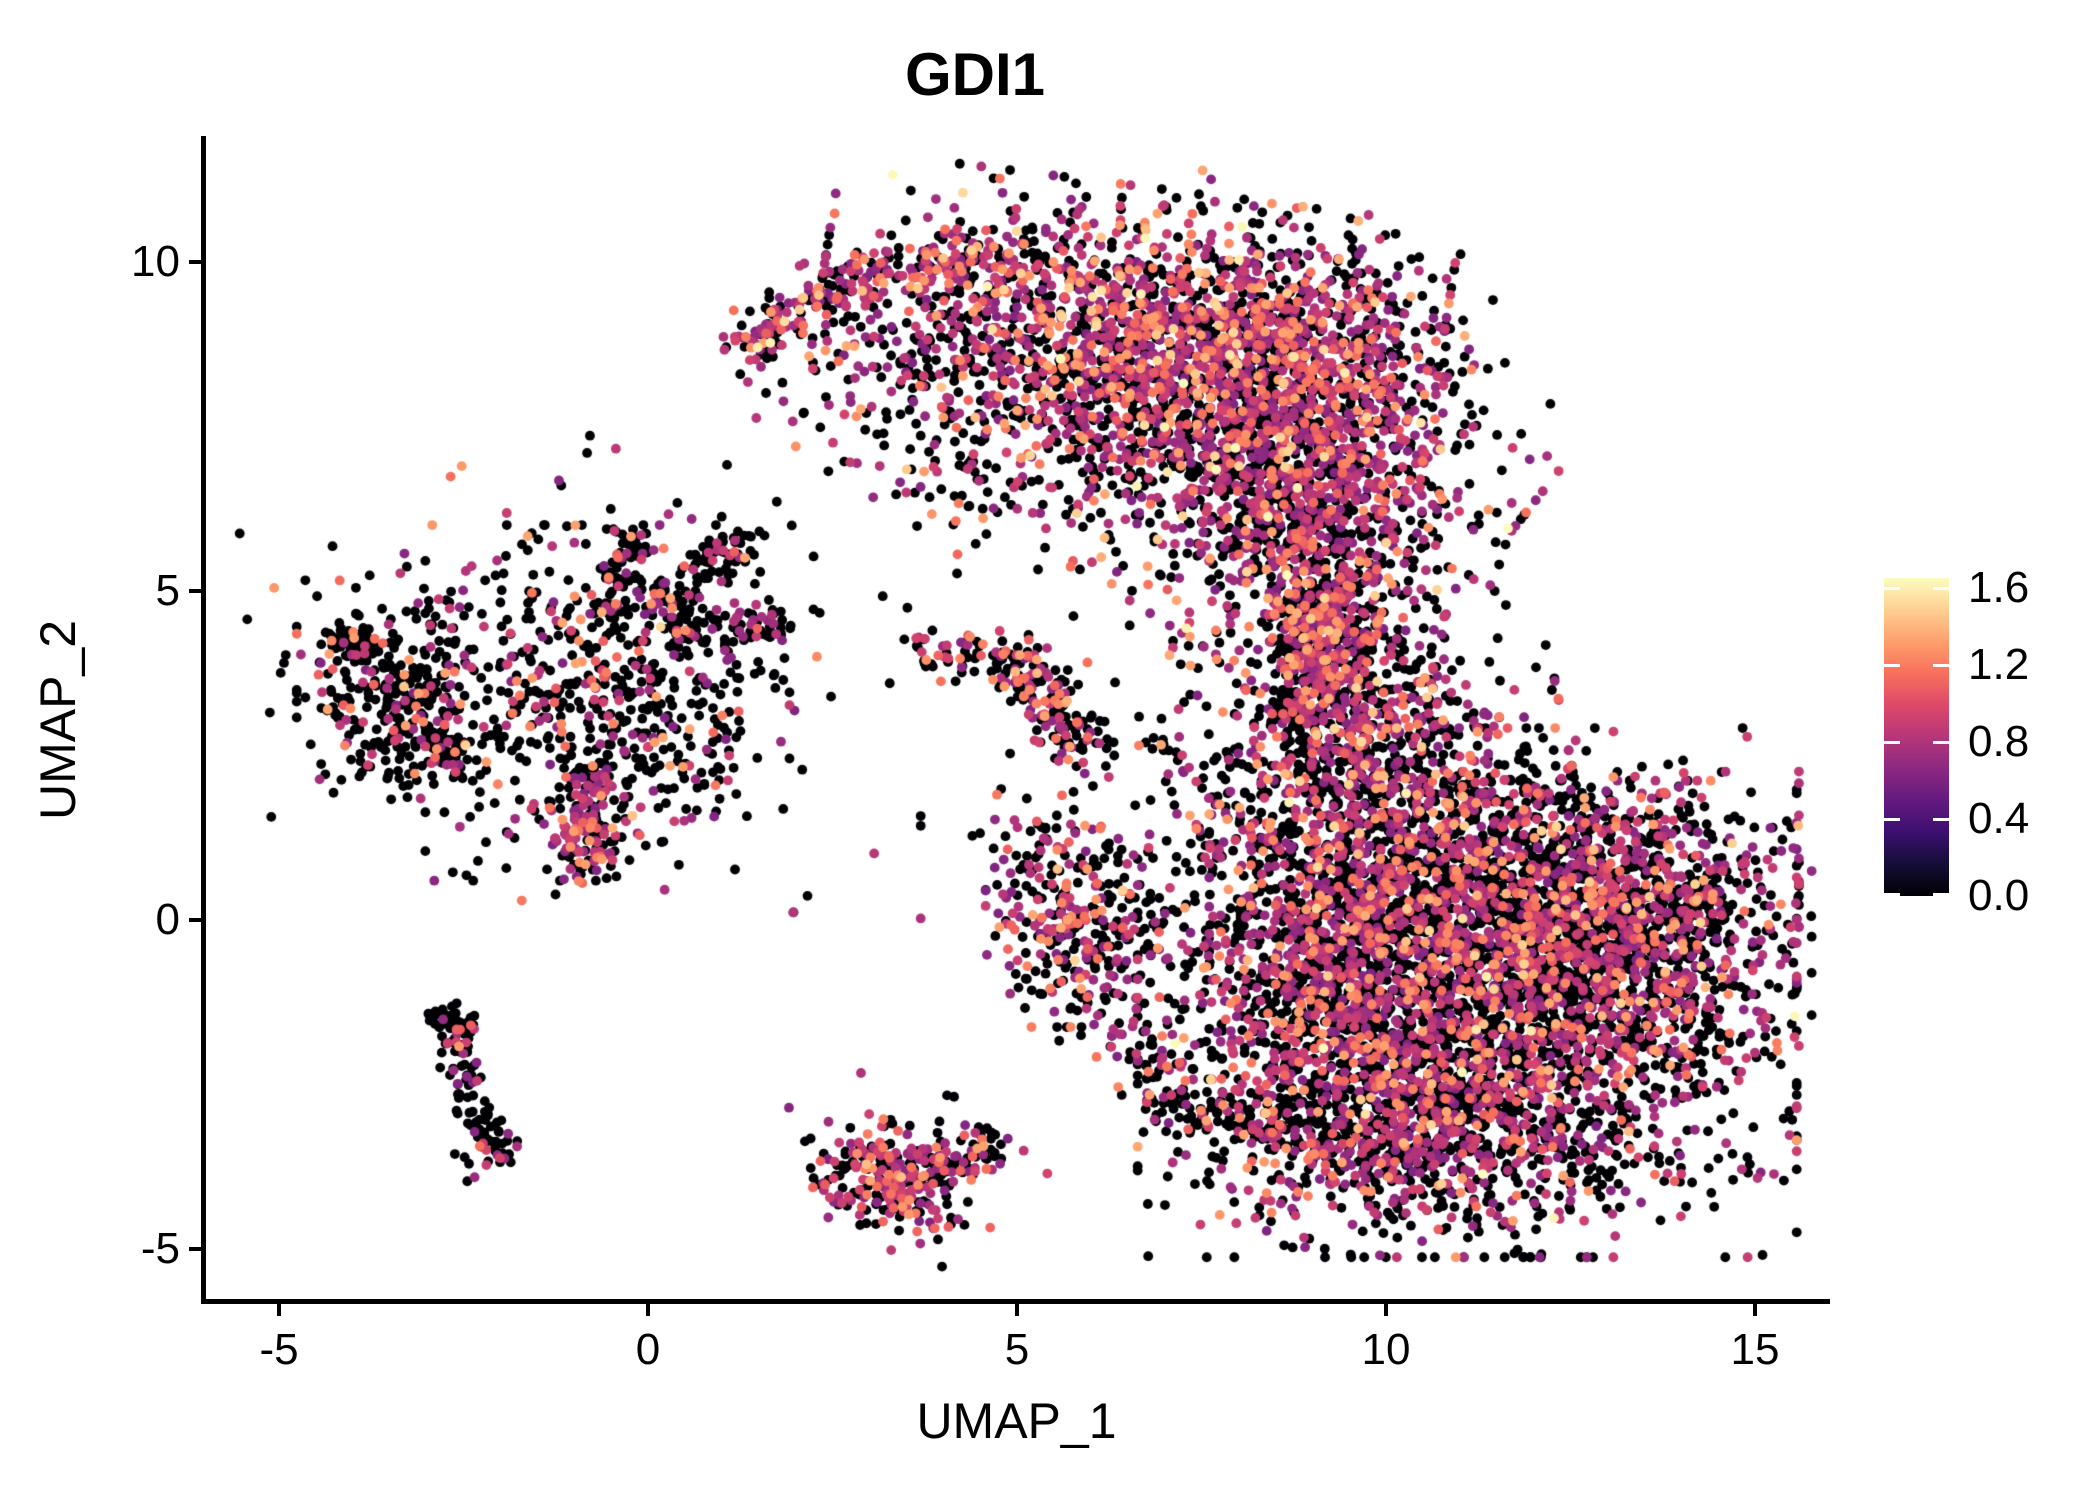  I want to click on colorbar-tick-label: 1.6, so click(1999, 587).